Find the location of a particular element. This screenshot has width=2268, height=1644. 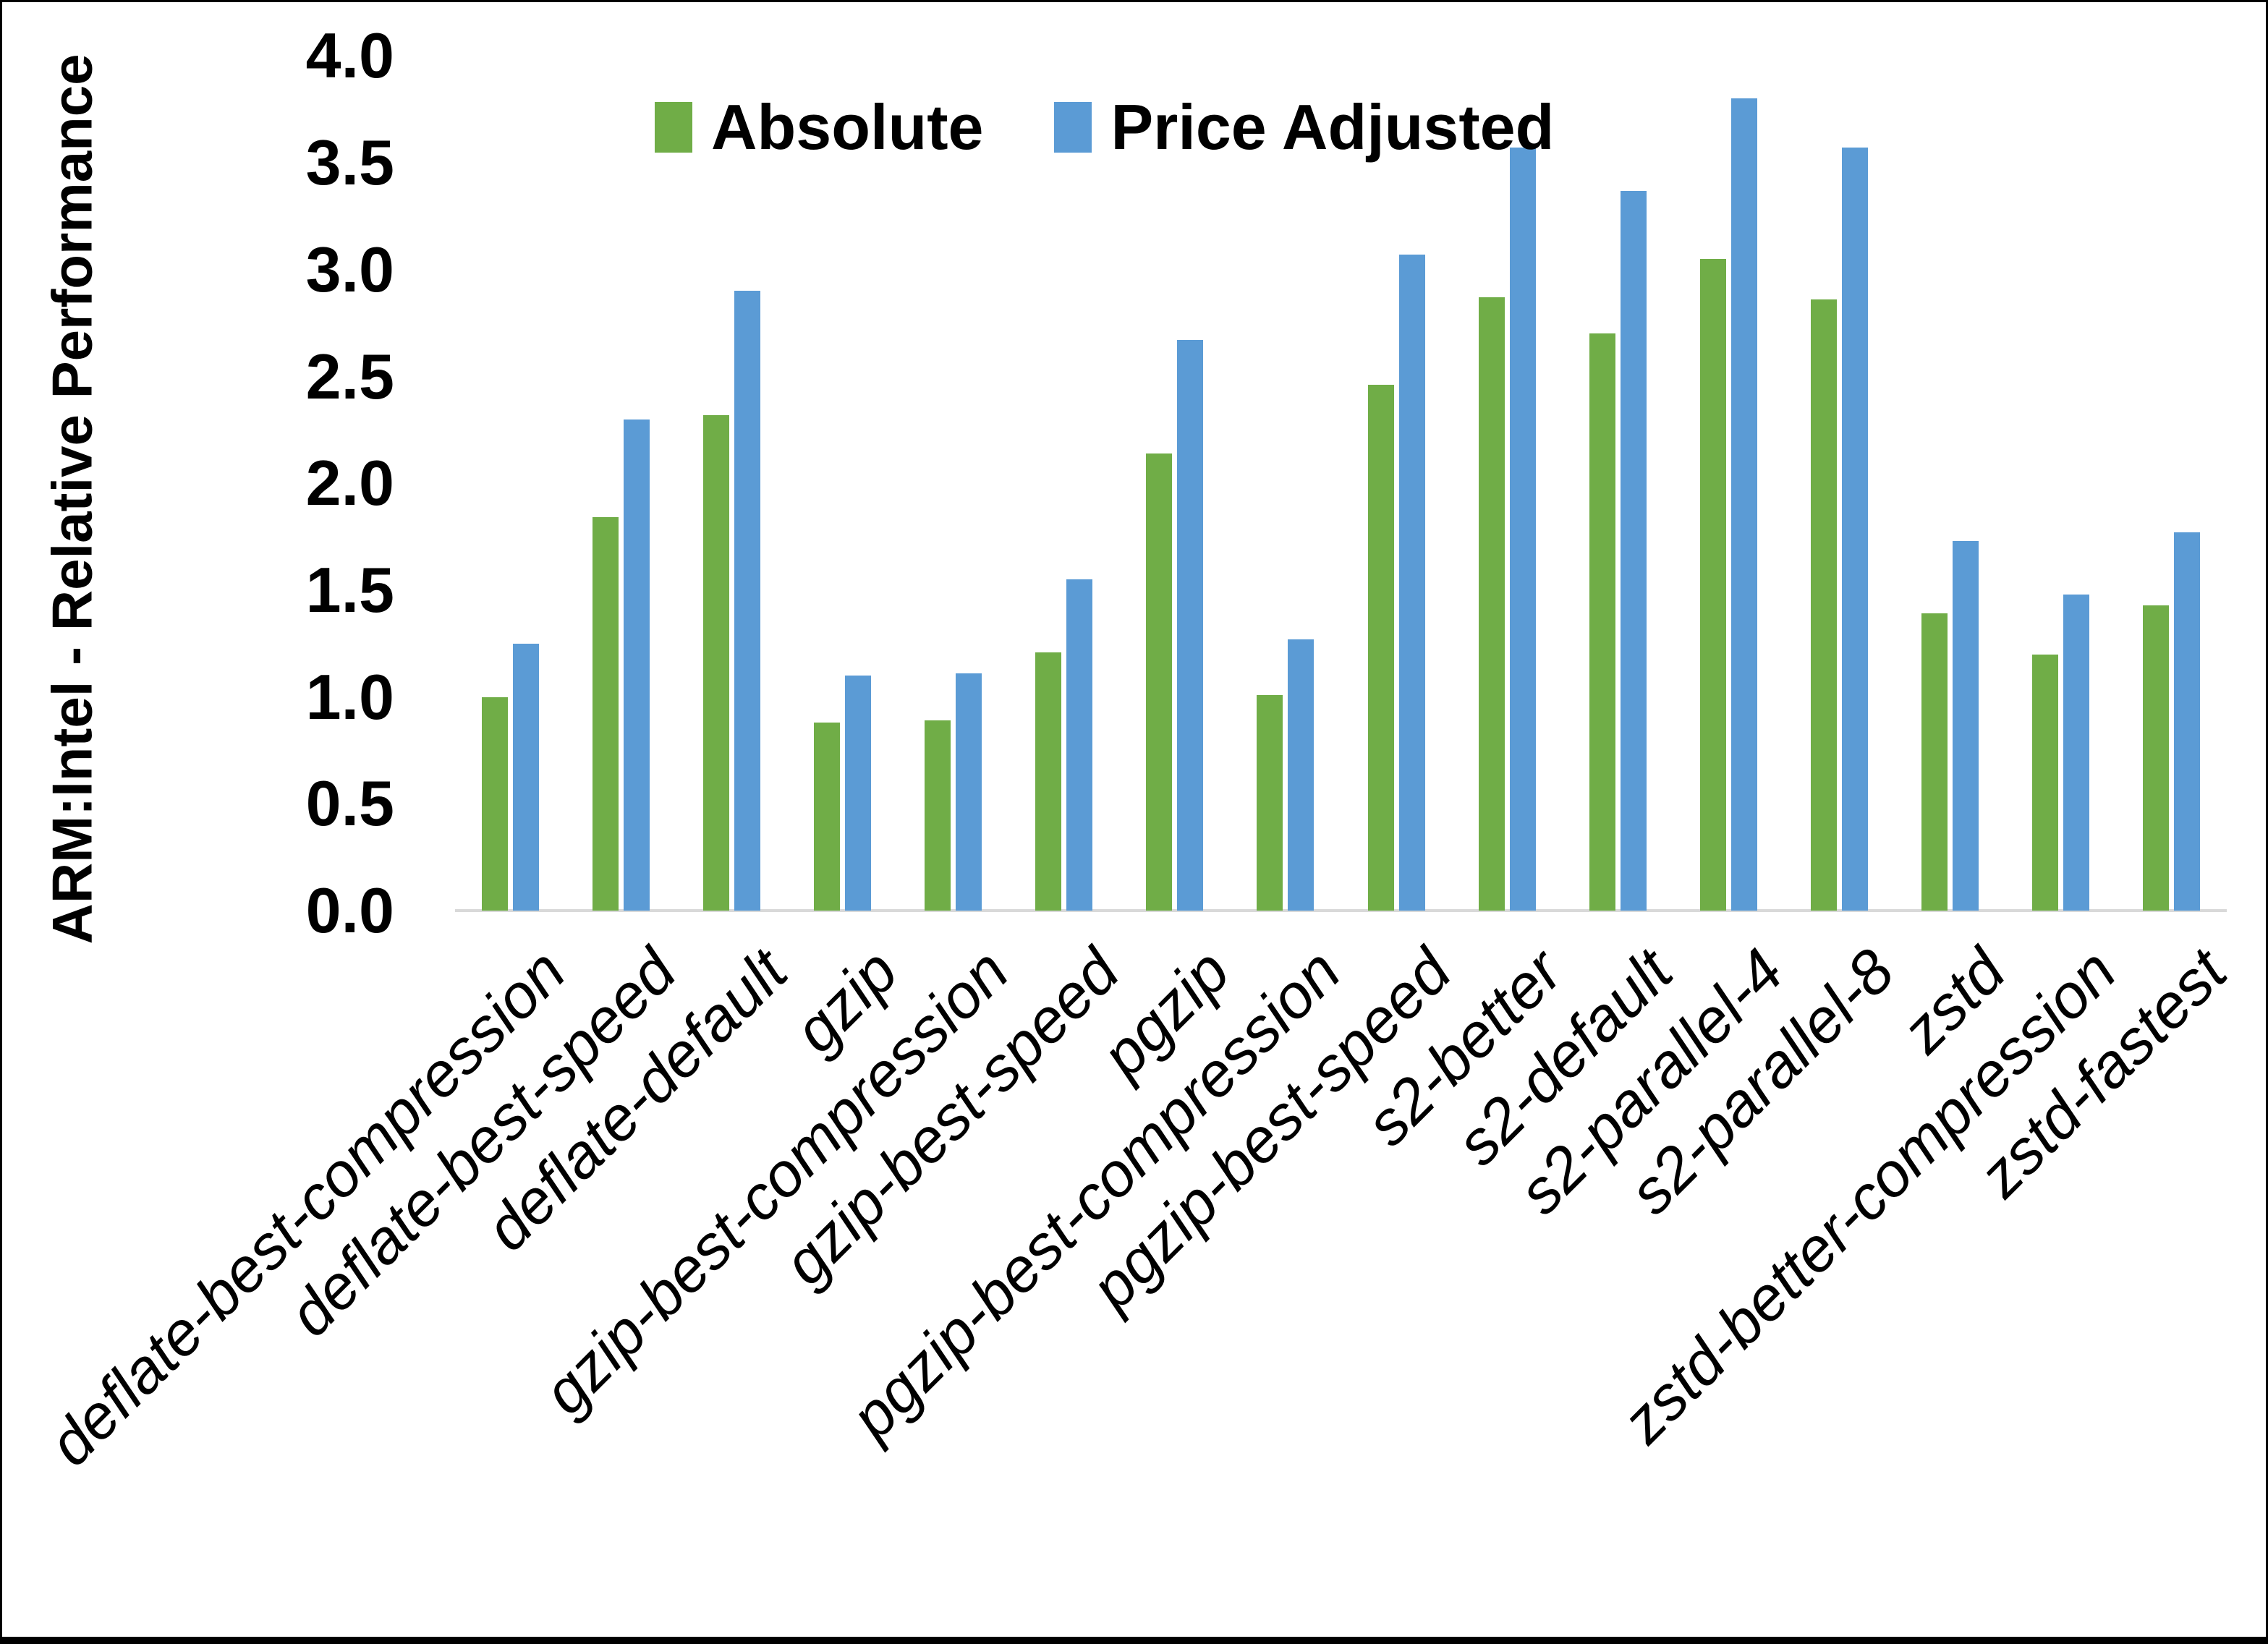

y-tick-label: 3.5 is located at coordinates (349, 163).